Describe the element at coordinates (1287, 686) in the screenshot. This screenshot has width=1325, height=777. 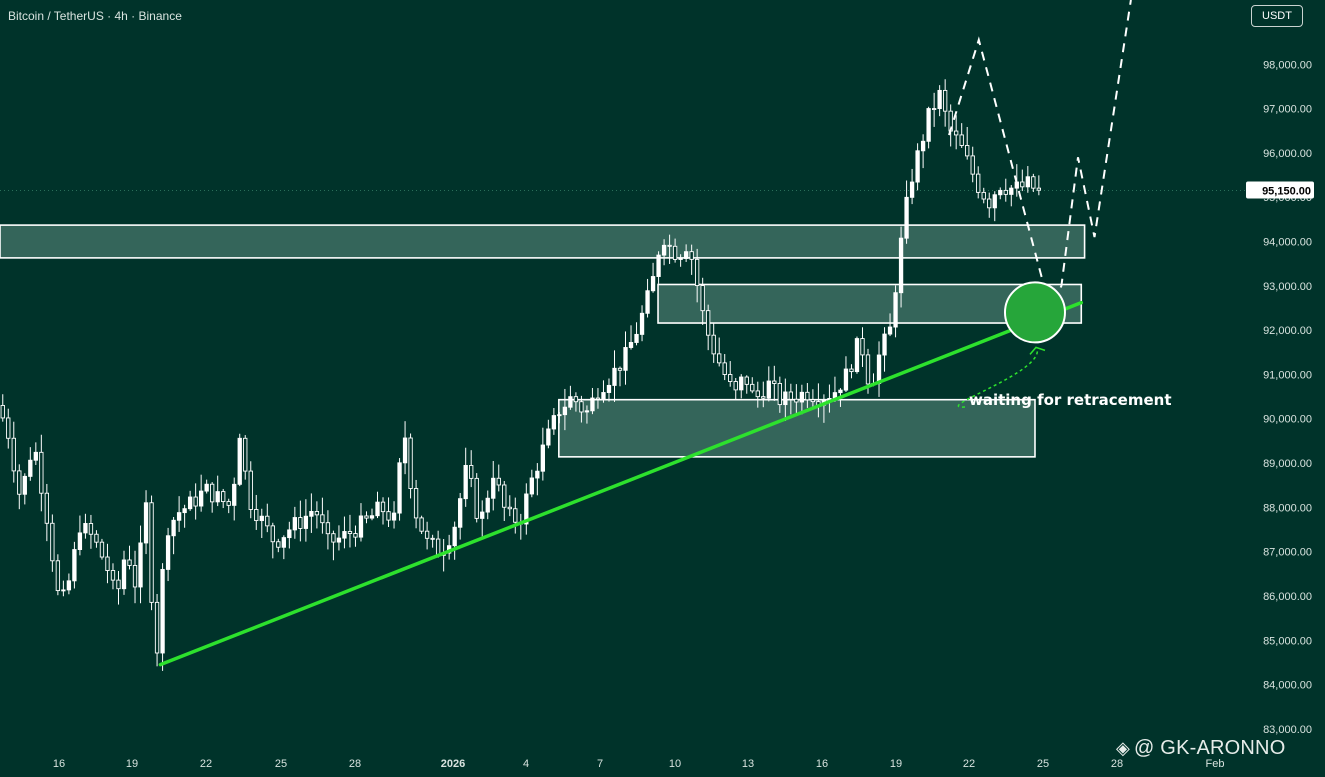
I see `y-tick-label: 84,000.00` at that location.